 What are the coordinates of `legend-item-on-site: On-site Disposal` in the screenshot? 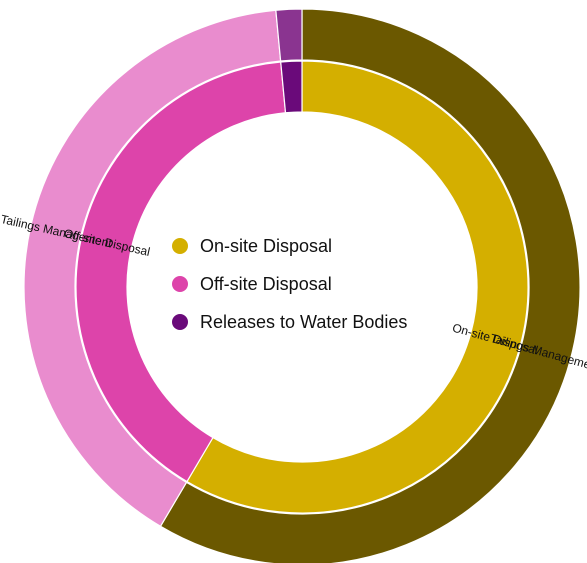 It's located at (252, 246).